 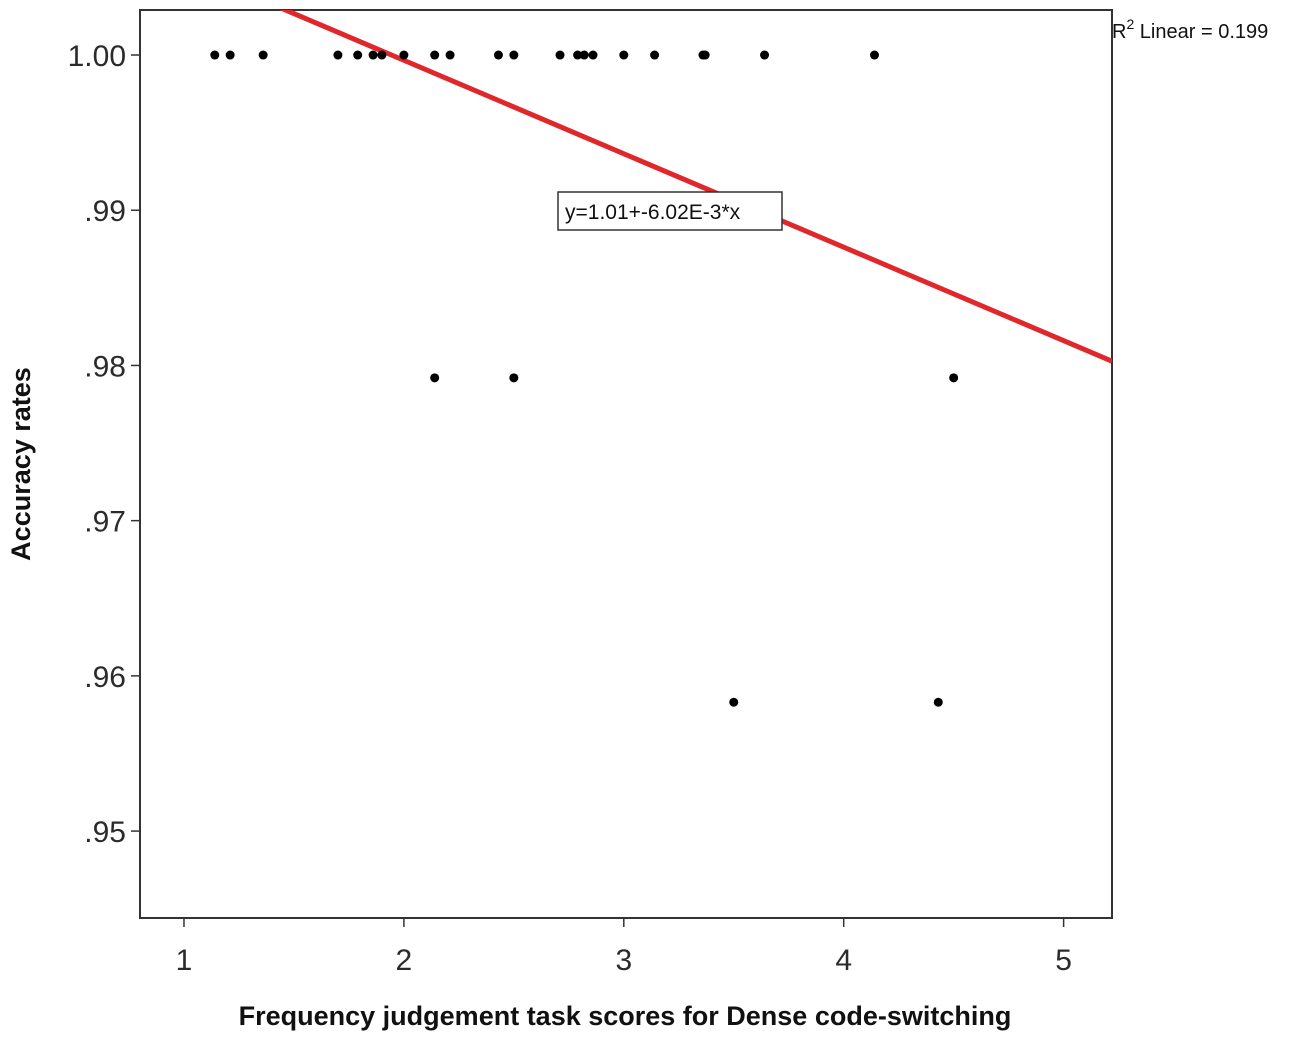 What do you see at coordinates (1119, 32) in the screenshot?
I see `r-squared-prefix: R` at bounding box center [1119, 32].